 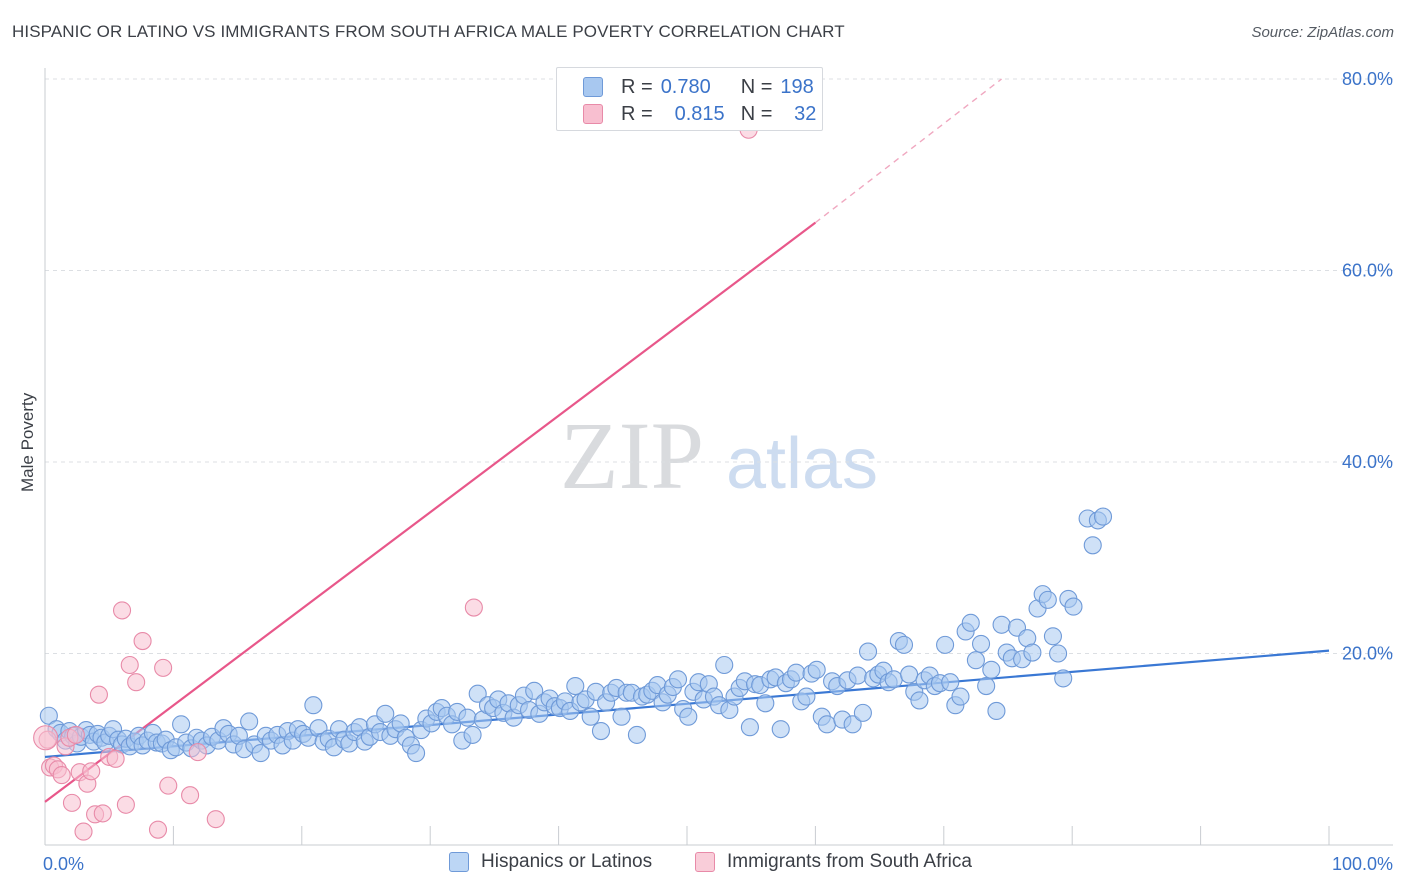 I want to click on legend-item-hispanics: Hispanics or Latinos, so click(x=550, y=862).